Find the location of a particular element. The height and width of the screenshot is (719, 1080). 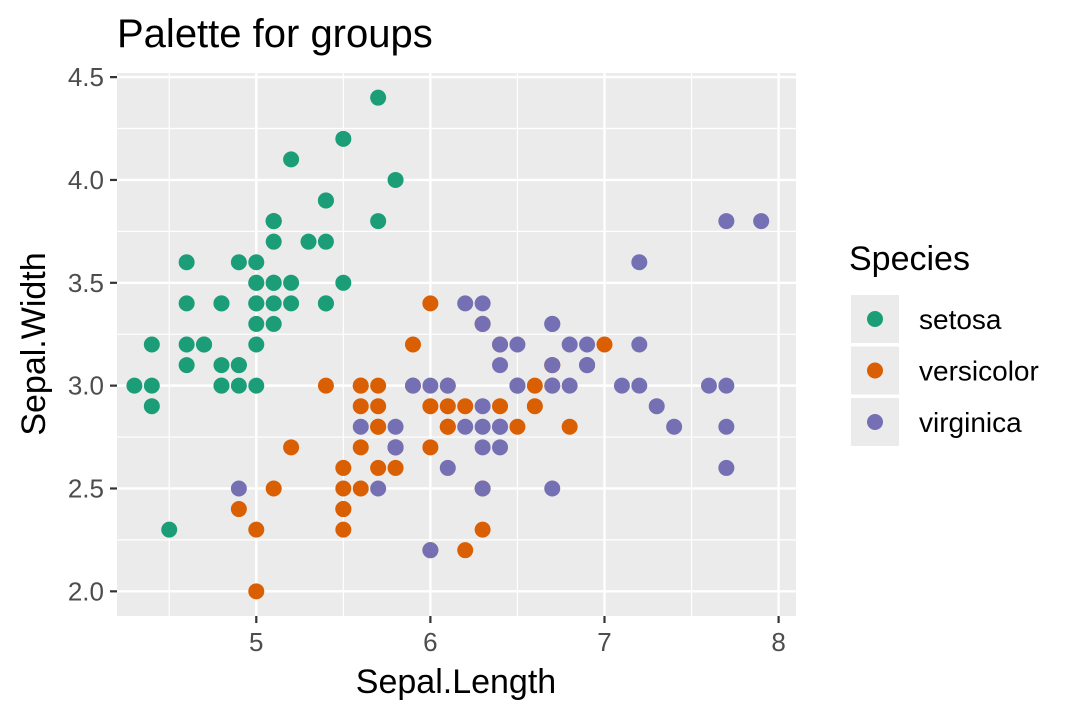

x-tick-label: 7 is located at coordinates (604, 642).